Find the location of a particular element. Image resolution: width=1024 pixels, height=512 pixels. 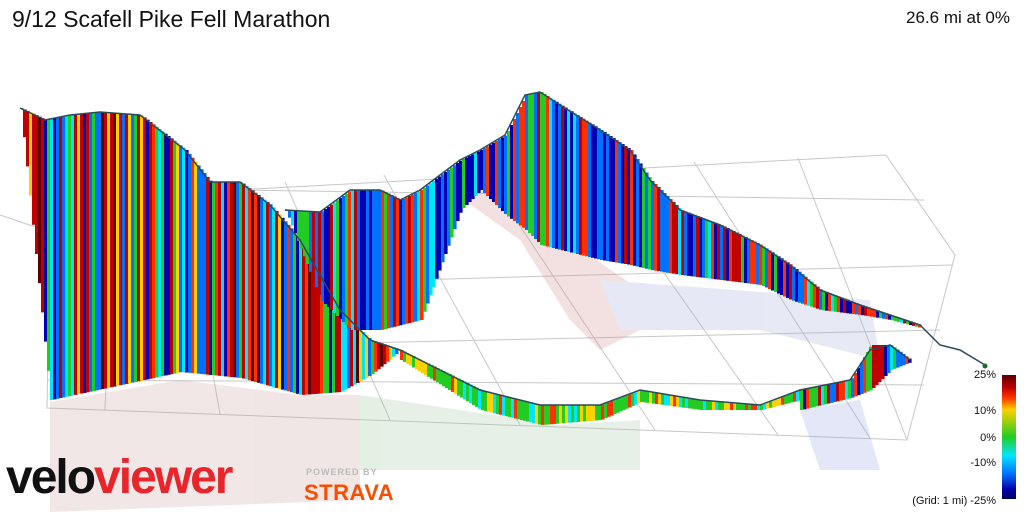

logo-viewer: viewer is located at coordinates (163, 477).